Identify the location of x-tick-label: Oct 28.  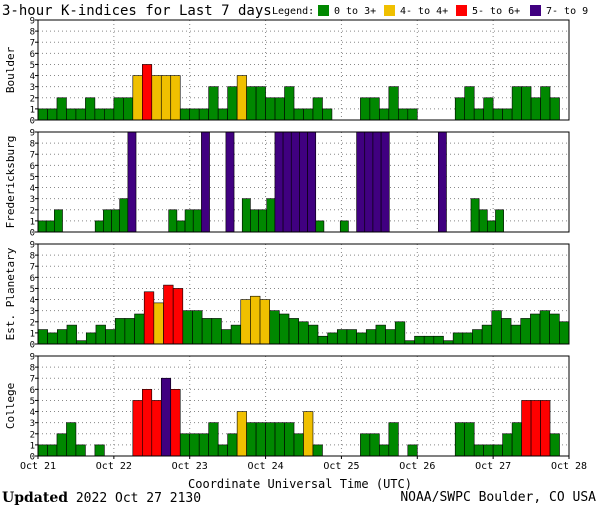
(569, 466).